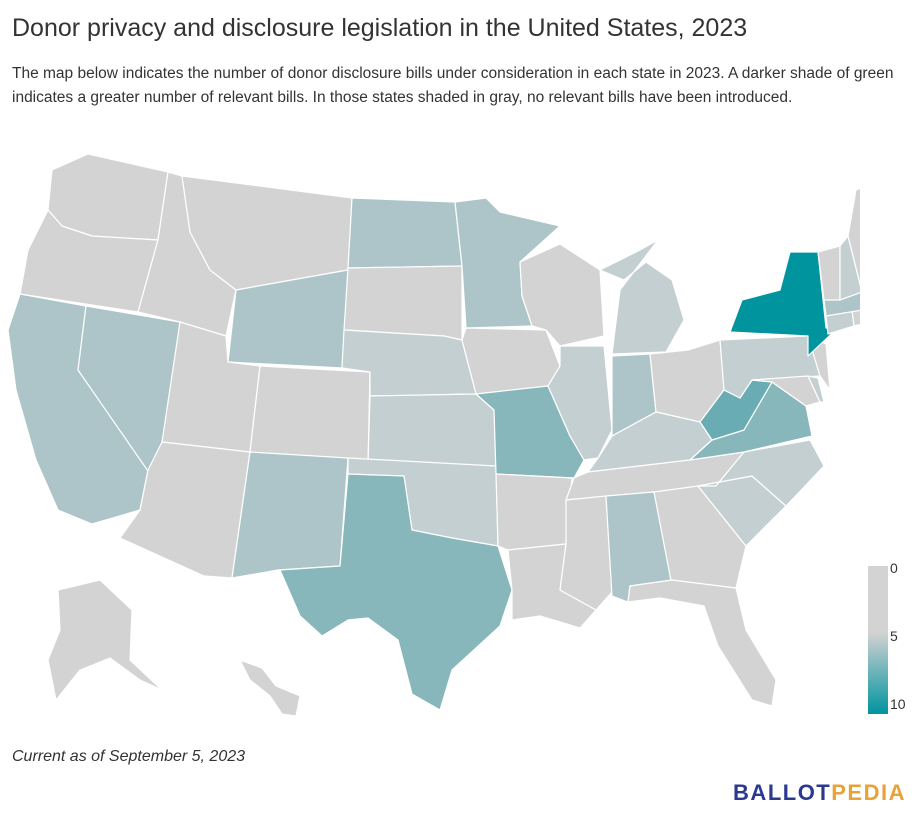 This screenshot has width=922, height=819. What do you see at coordinates (868, 792) in the screenshot?
I see `logo-part-pedia: PEDIA` at bounding box center [868, 792].